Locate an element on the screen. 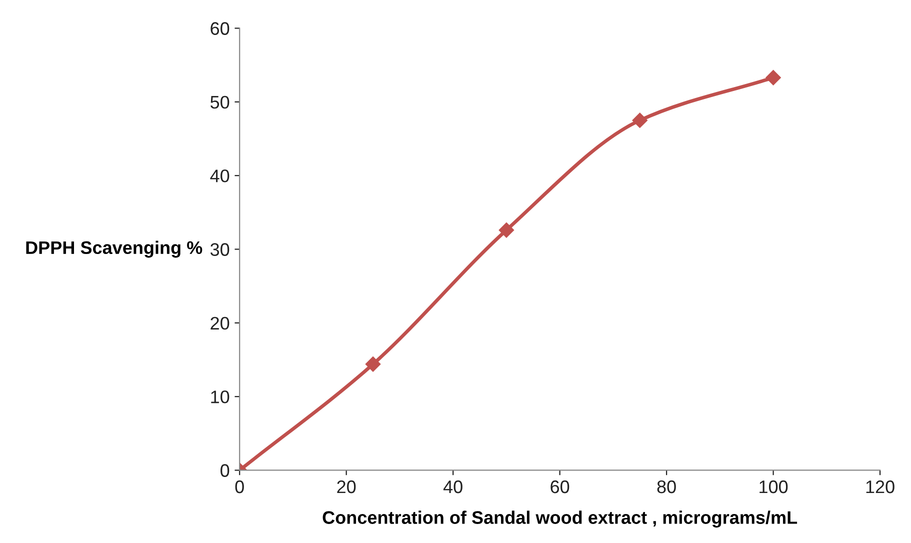  x-tick-label: 120 is located at coordinates (880, 487).